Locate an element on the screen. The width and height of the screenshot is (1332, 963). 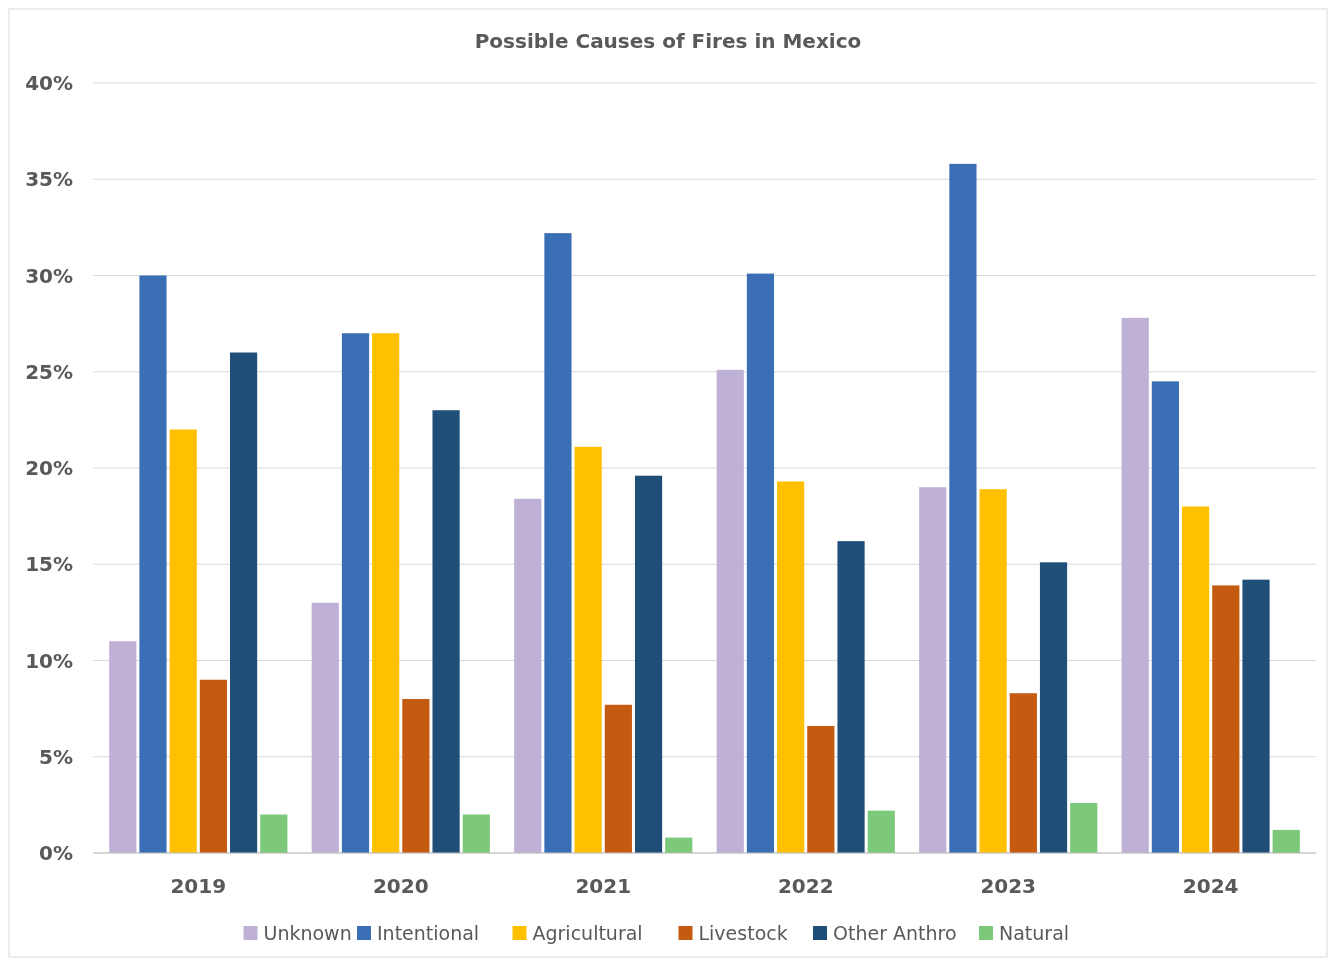
x-tick-label: 2021 is located at coordinates (603, 886).